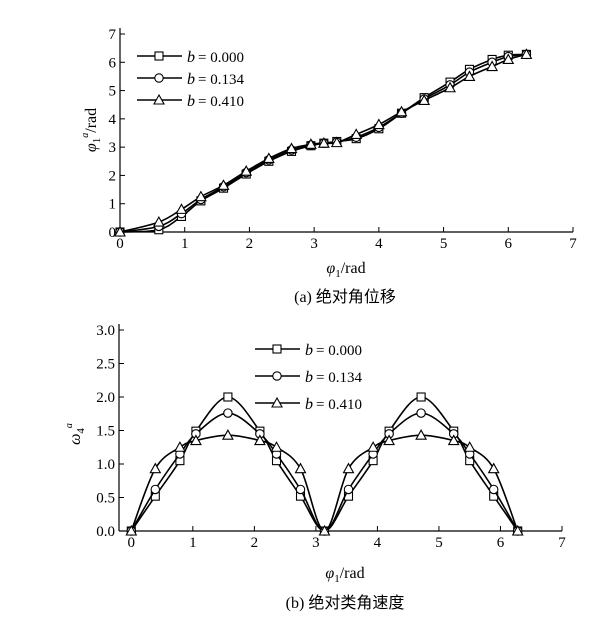 This screenshot has width=615, height=630. What do you see at coordinates (185, 244) in the screenshot?
I see `panel-a-xtick-label-1: 1` at bounding box center [185, 244].